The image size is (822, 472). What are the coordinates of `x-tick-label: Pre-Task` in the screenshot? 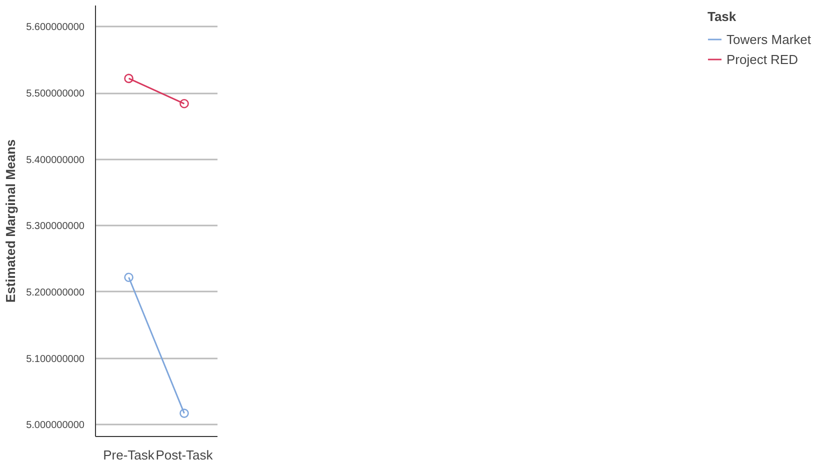 It's located at (129, 455).